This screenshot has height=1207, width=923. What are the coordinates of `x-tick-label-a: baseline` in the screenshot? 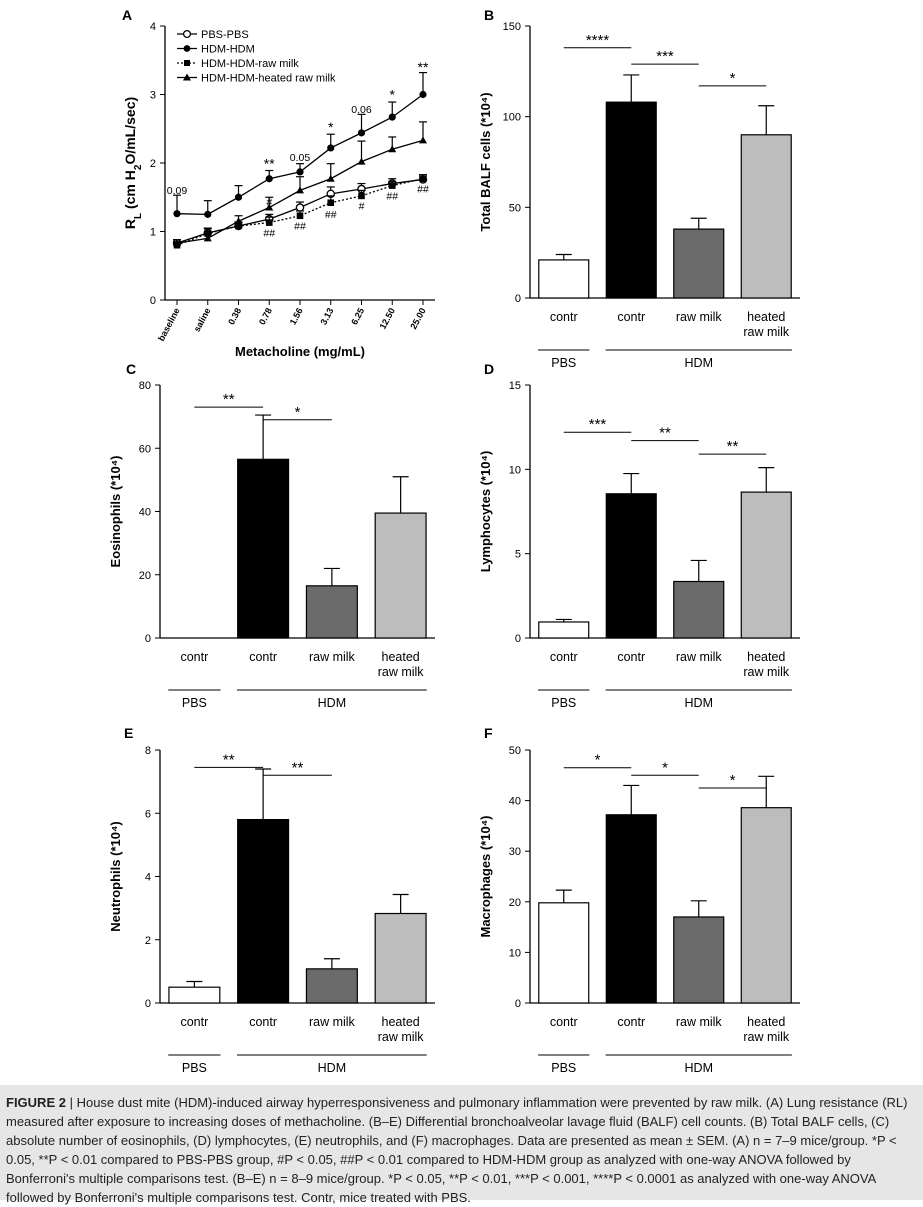 It's located at (169, 324).